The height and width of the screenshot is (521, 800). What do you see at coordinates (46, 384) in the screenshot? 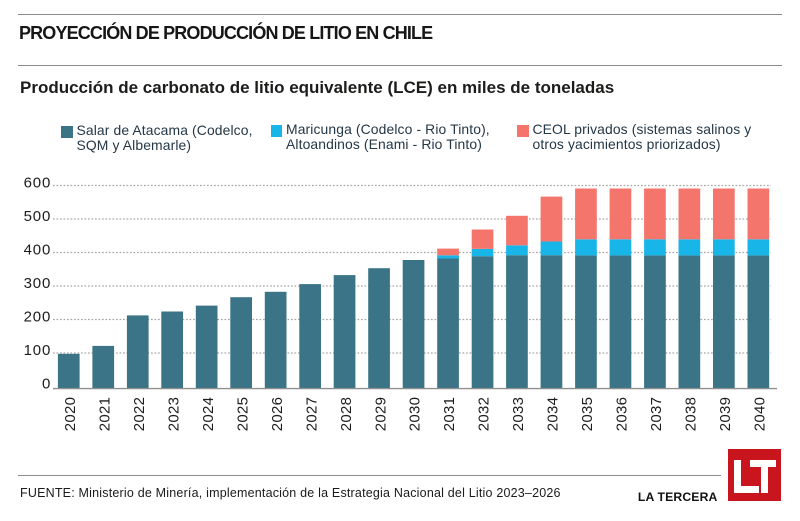
I see `svg-text: 0` at bounding box center [46, 384].